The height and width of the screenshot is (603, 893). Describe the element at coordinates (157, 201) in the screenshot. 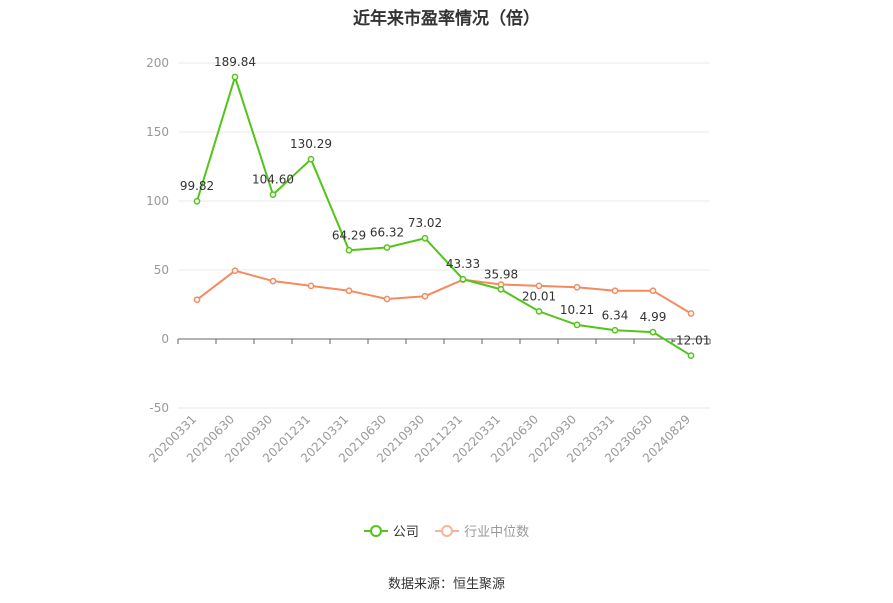

I see `y-tick-label: 100` at that location.